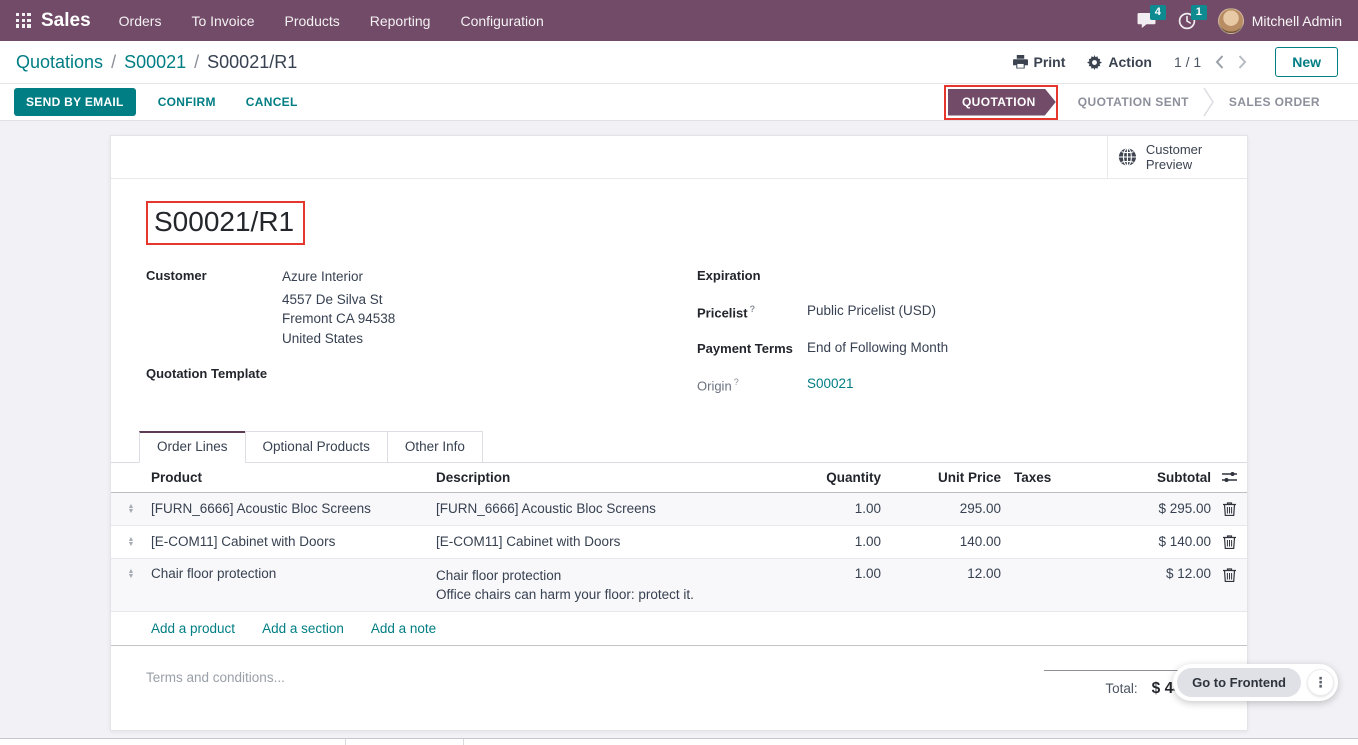  I want to click on confirm-button: CONFIRM, so click(186, 102).